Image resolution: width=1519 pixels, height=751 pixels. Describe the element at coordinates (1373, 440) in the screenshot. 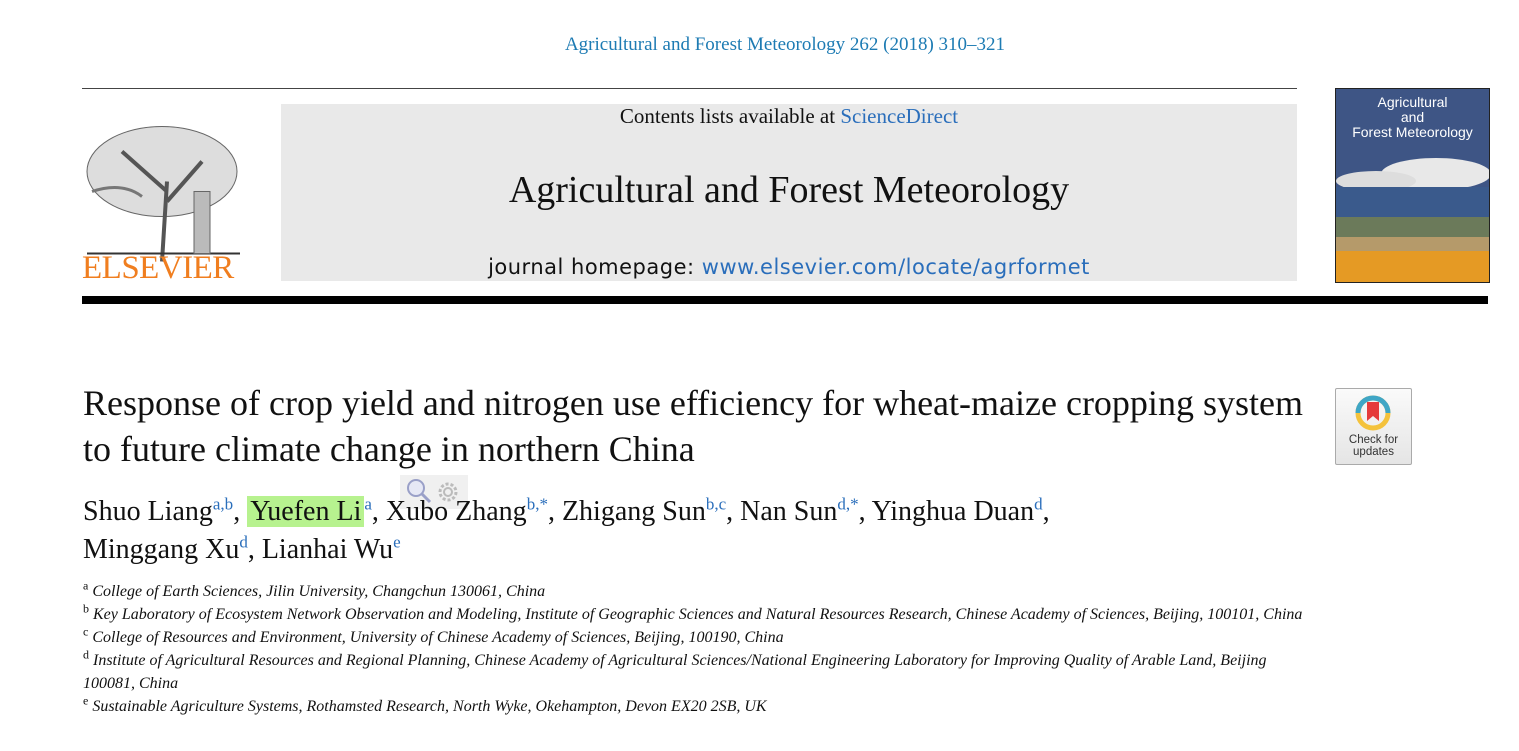

I see `badge-line: Check for` at that location.